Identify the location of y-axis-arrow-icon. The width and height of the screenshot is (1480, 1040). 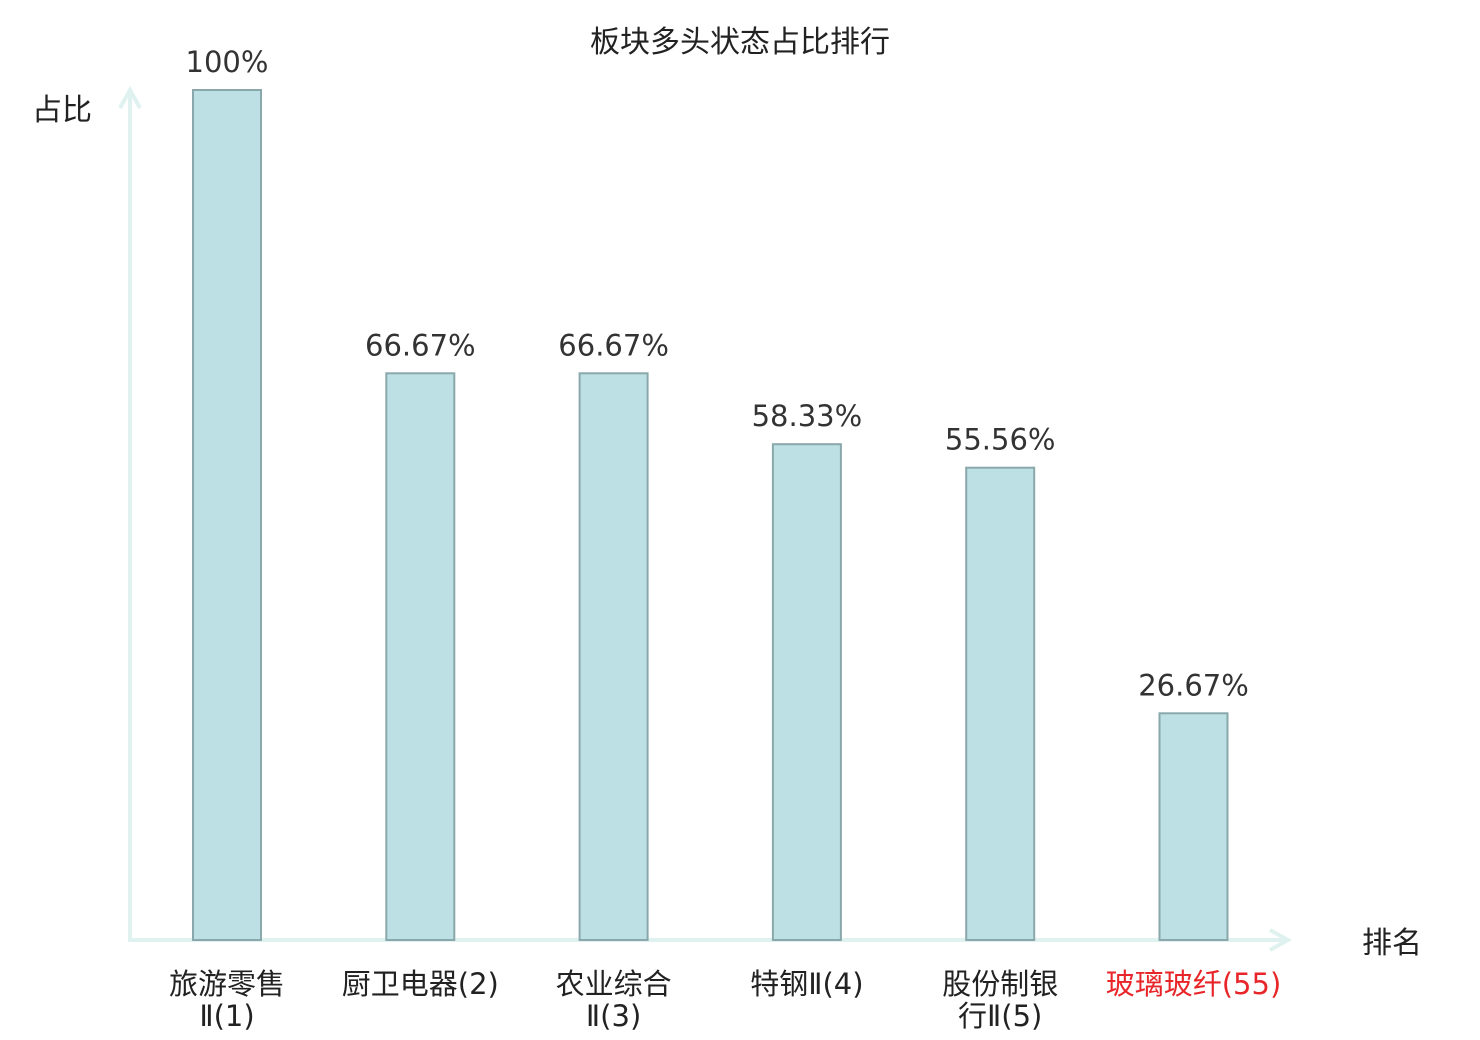
(130, 97).